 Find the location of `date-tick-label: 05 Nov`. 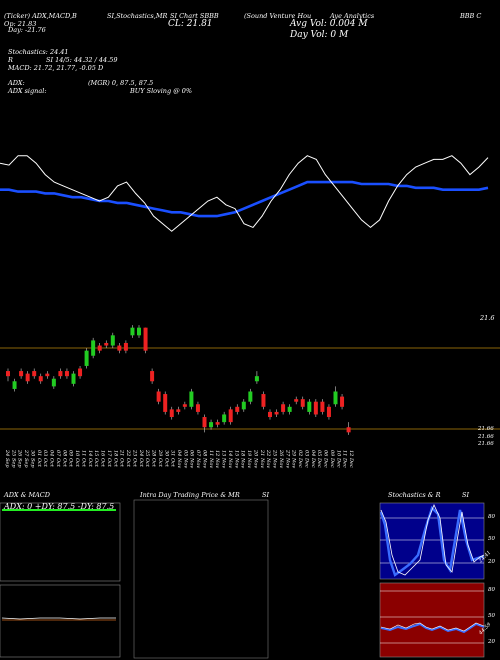

date-tick-label: 05 Nov is located at coordinates (185, 459).